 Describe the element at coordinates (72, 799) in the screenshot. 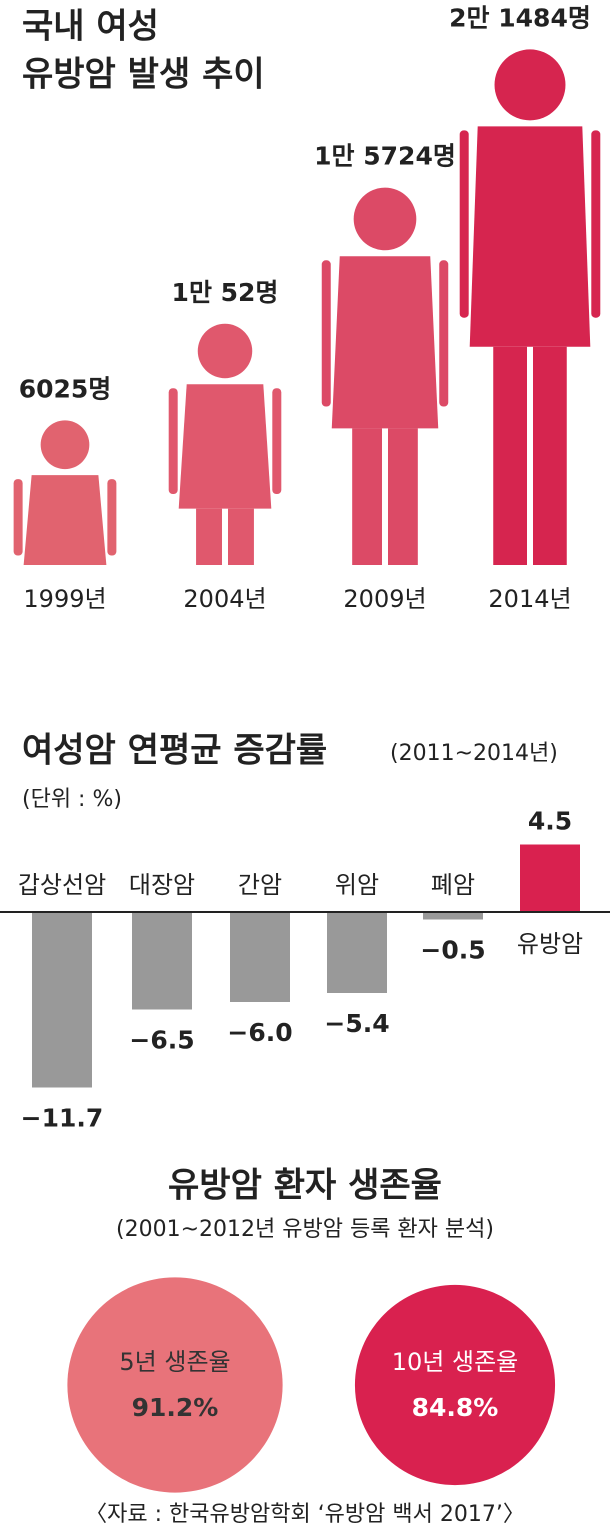

I see `unit-label: (단위 : %)` at that location.